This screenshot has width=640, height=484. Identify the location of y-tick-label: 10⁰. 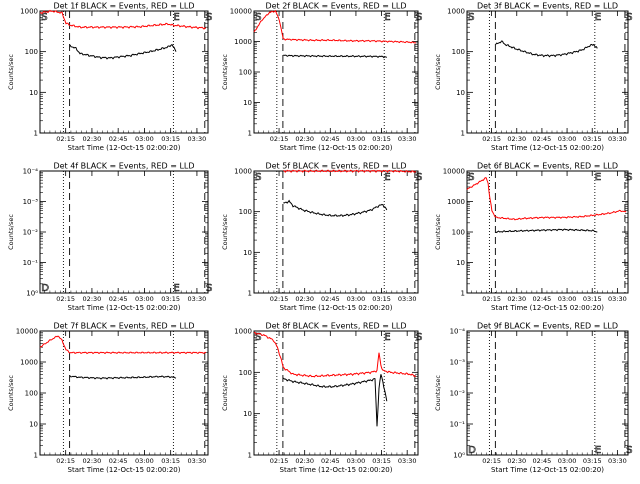
(459, 456).